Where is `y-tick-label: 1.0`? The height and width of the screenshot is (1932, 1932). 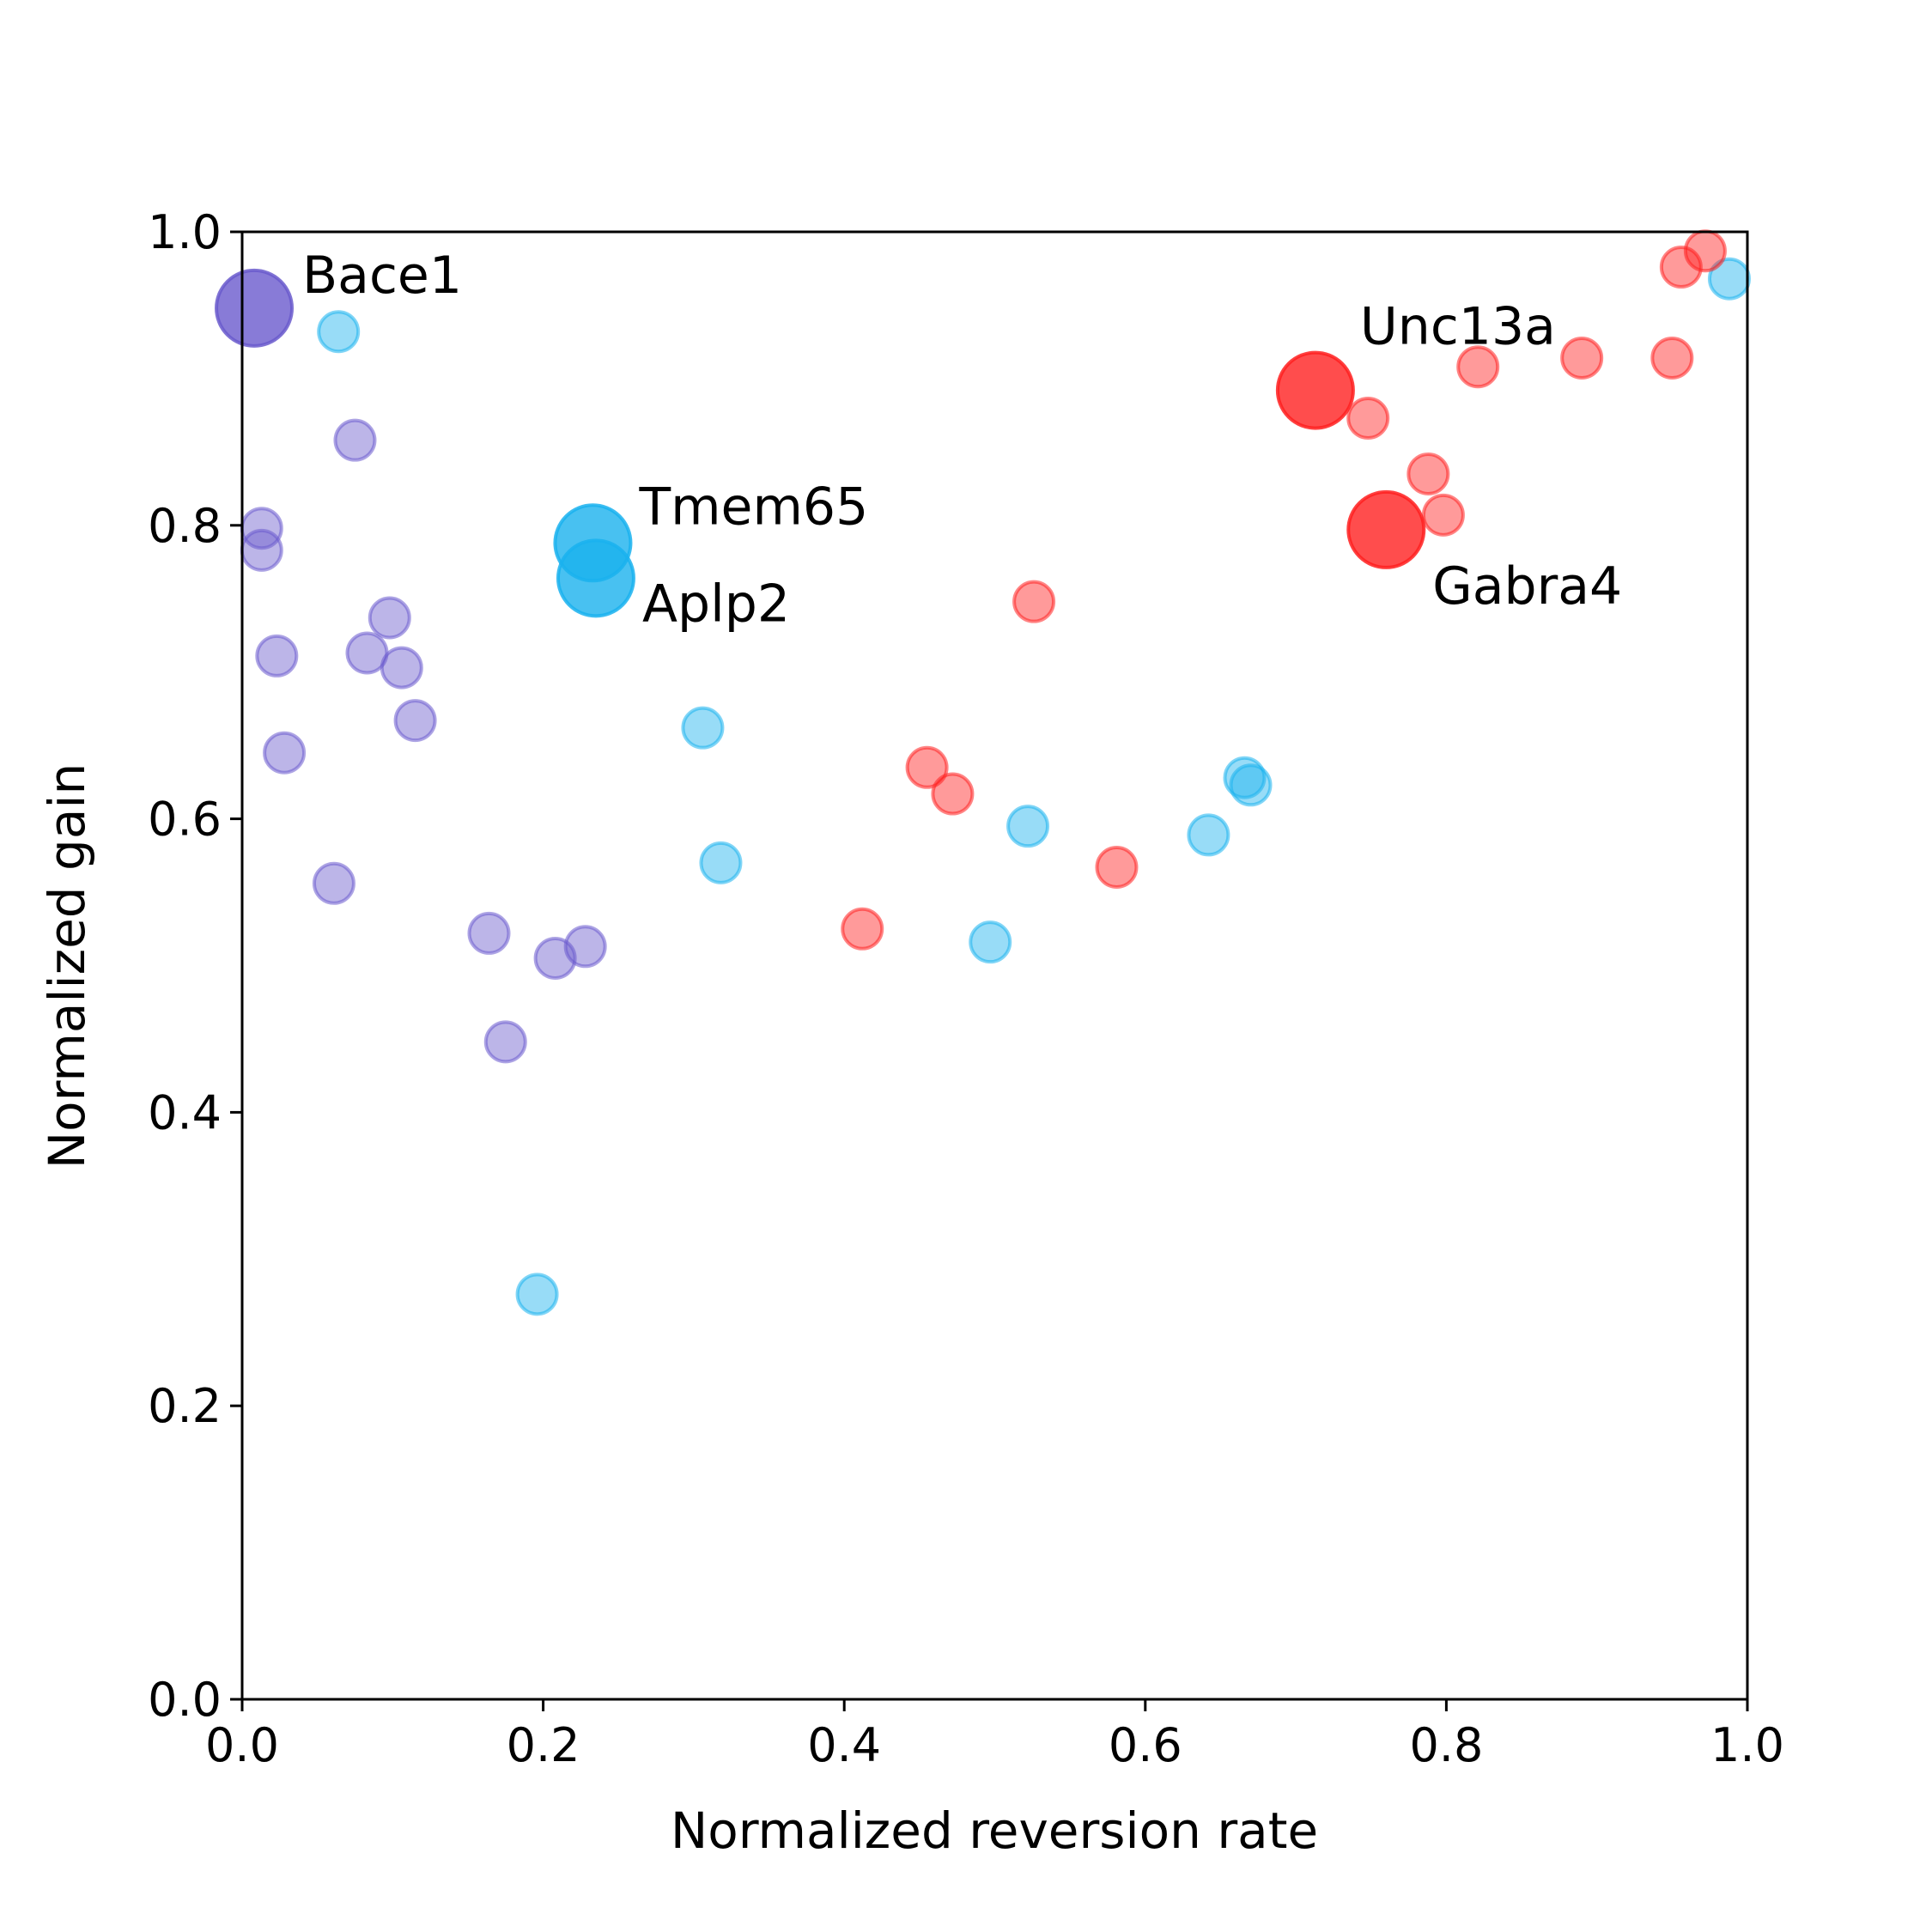 y-tick-label: 1.0 is located at coordinates (185, 232).